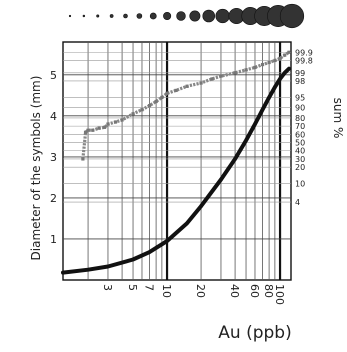 Image resolution: width=347 pixels, height=352 pixels. Describe the element at coordinates (268, 291) in the screenshot. I see `x-tick-label: 80` at that location.